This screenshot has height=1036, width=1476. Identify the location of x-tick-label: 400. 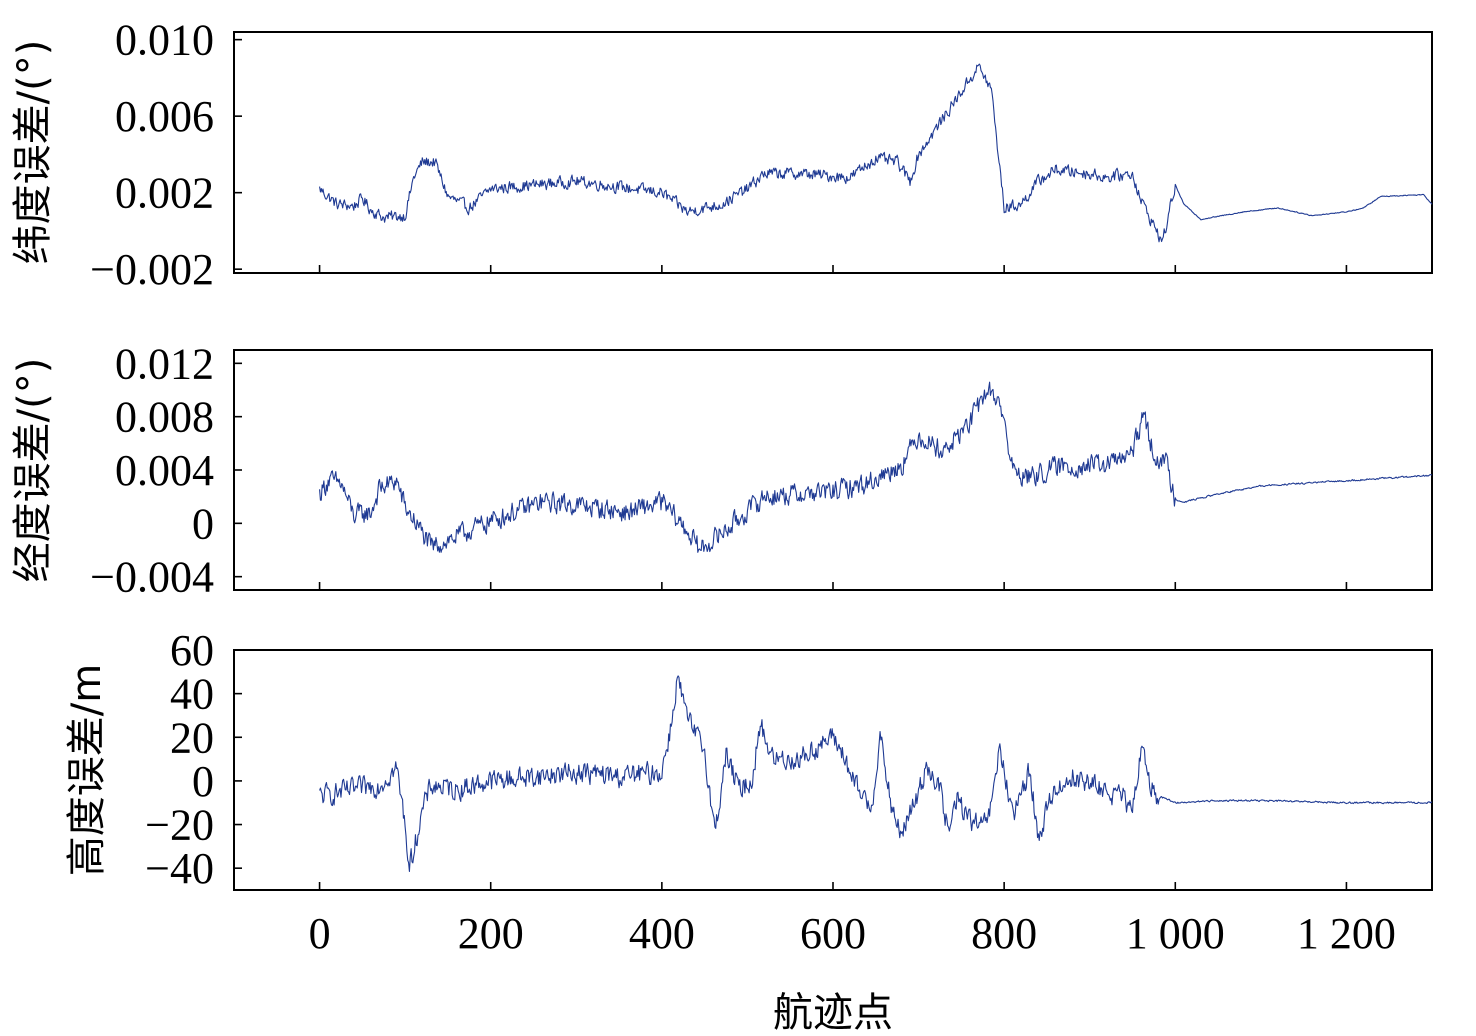
(662, 933).